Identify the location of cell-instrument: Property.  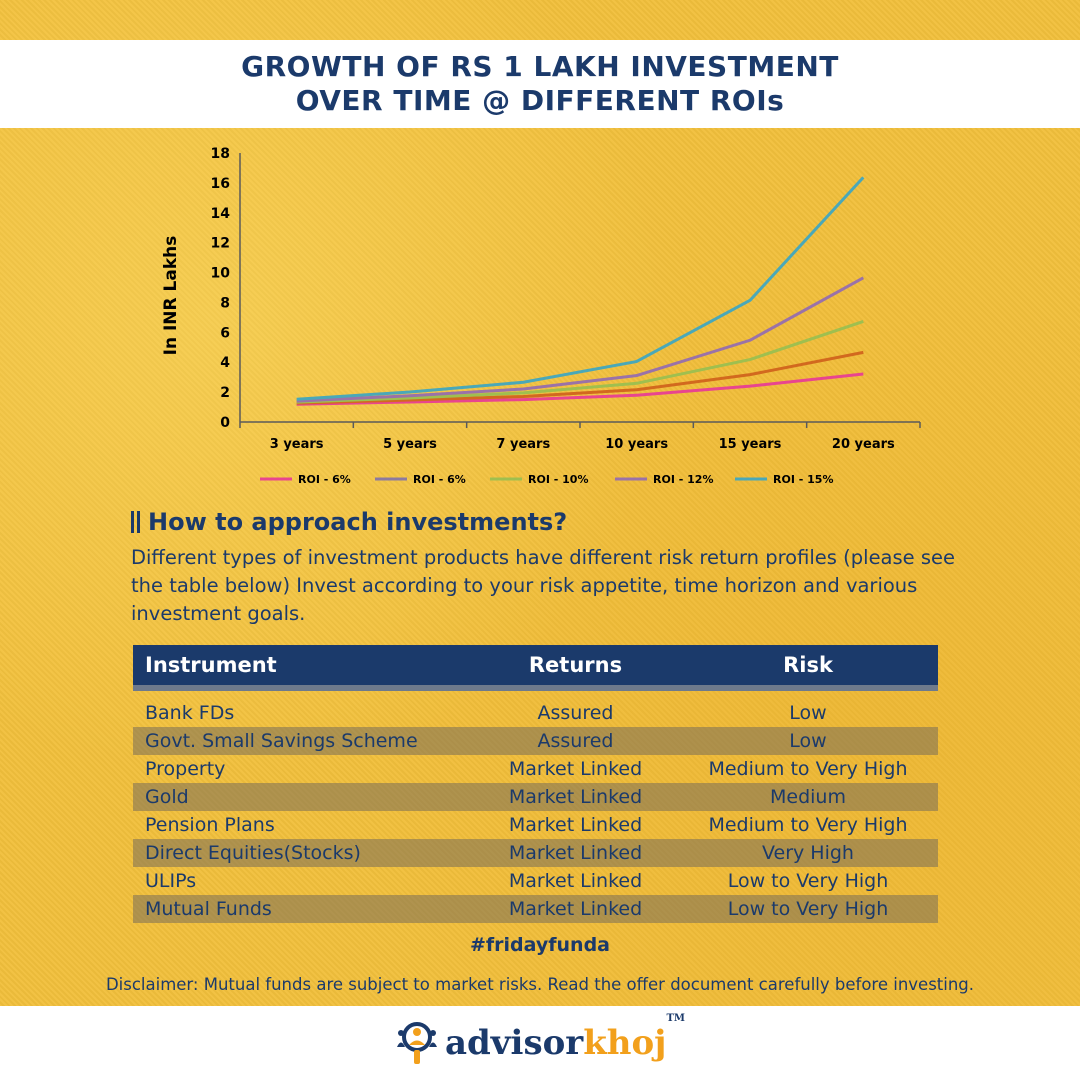
(185, 769).